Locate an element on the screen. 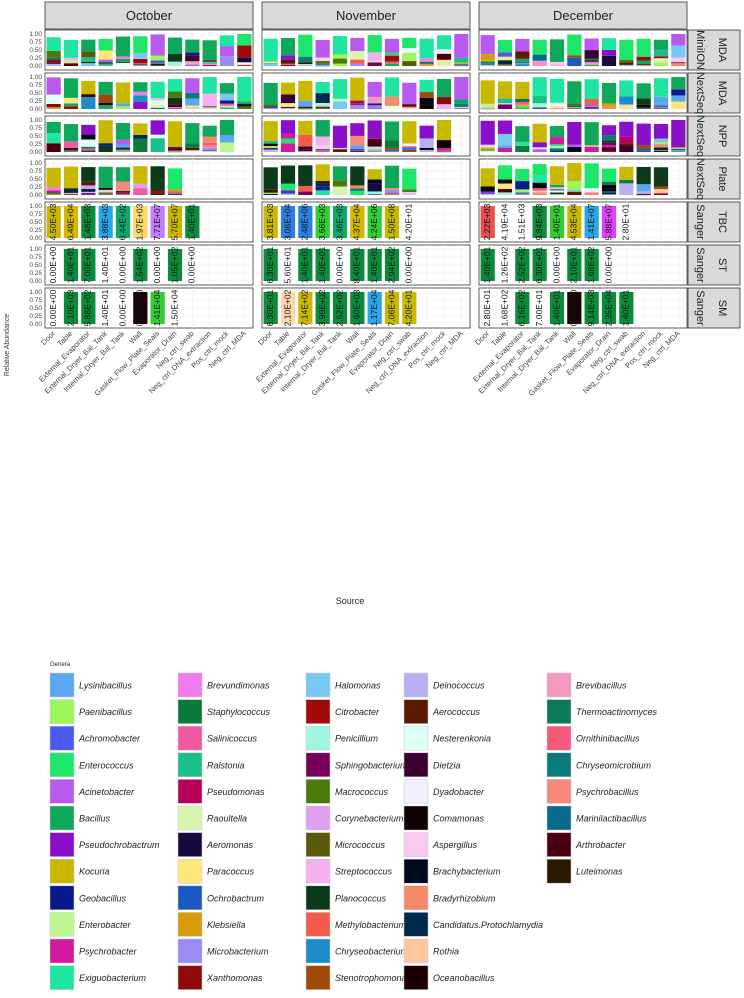 This screenshot has width=744, height=998. legend-label: Pseudochrobactrum is located at coordinates (119, 845).